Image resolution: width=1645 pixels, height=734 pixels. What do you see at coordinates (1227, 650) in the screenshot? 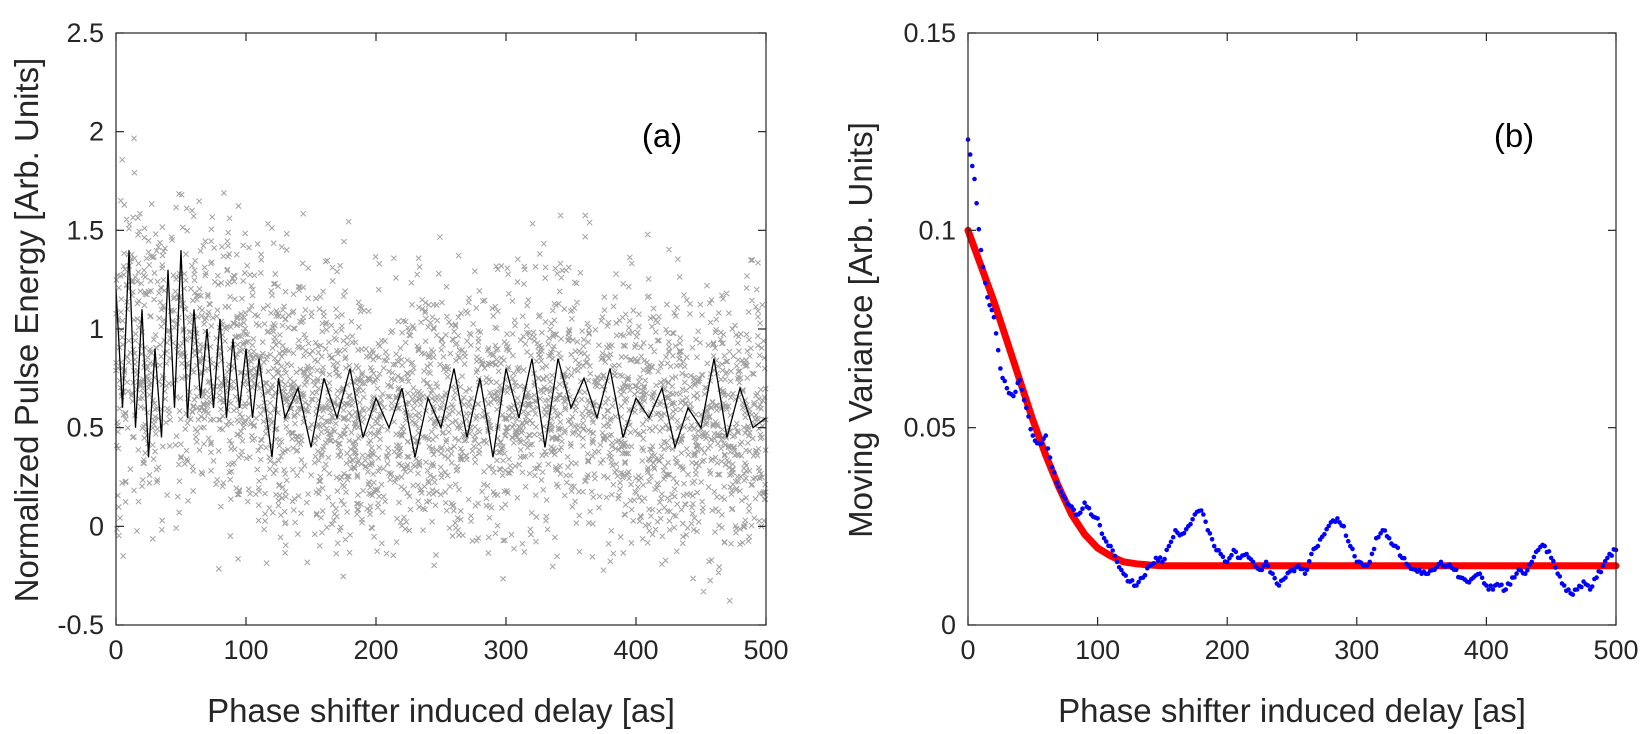
I see `panel-b-xtick-label: 200` at bounding box center [1227, 650].